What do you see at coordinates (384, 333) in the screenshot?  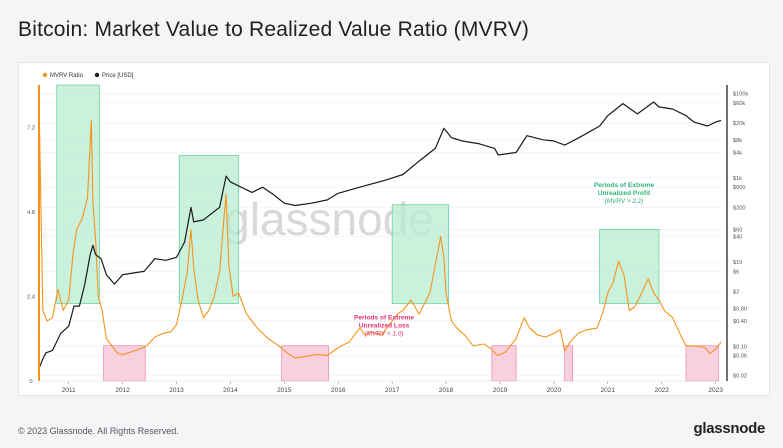 I see `loss-annotation-sub: (MVRV < 1.0)` at bounding box center [384, 333].